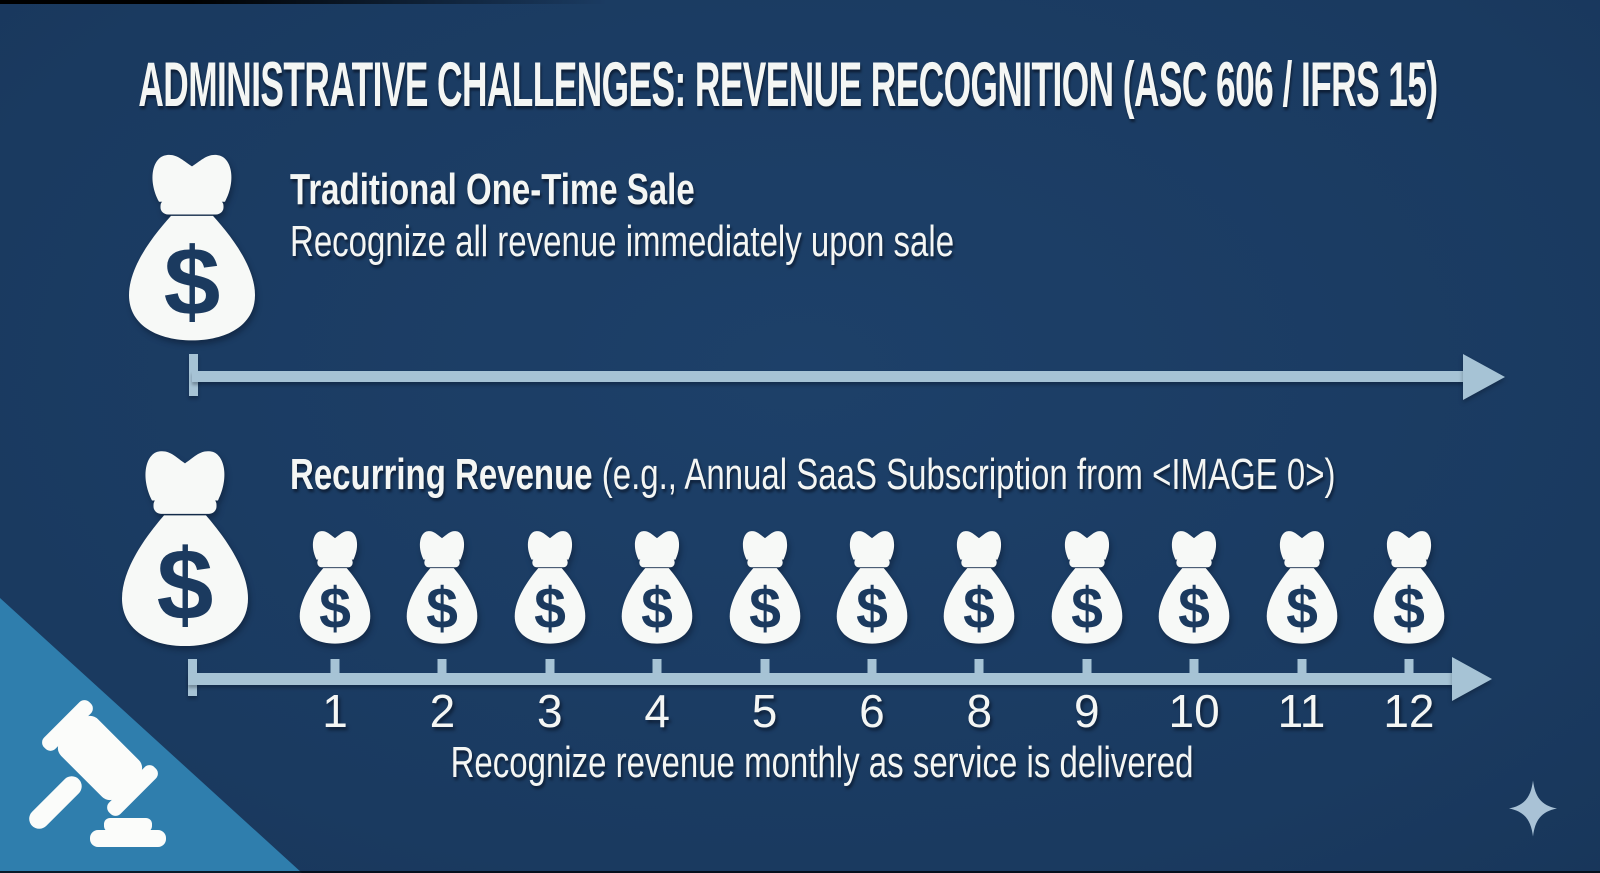  Describe the element at coordinates (657, 711) in the screenshot. I see `month-number: 4` at that location.